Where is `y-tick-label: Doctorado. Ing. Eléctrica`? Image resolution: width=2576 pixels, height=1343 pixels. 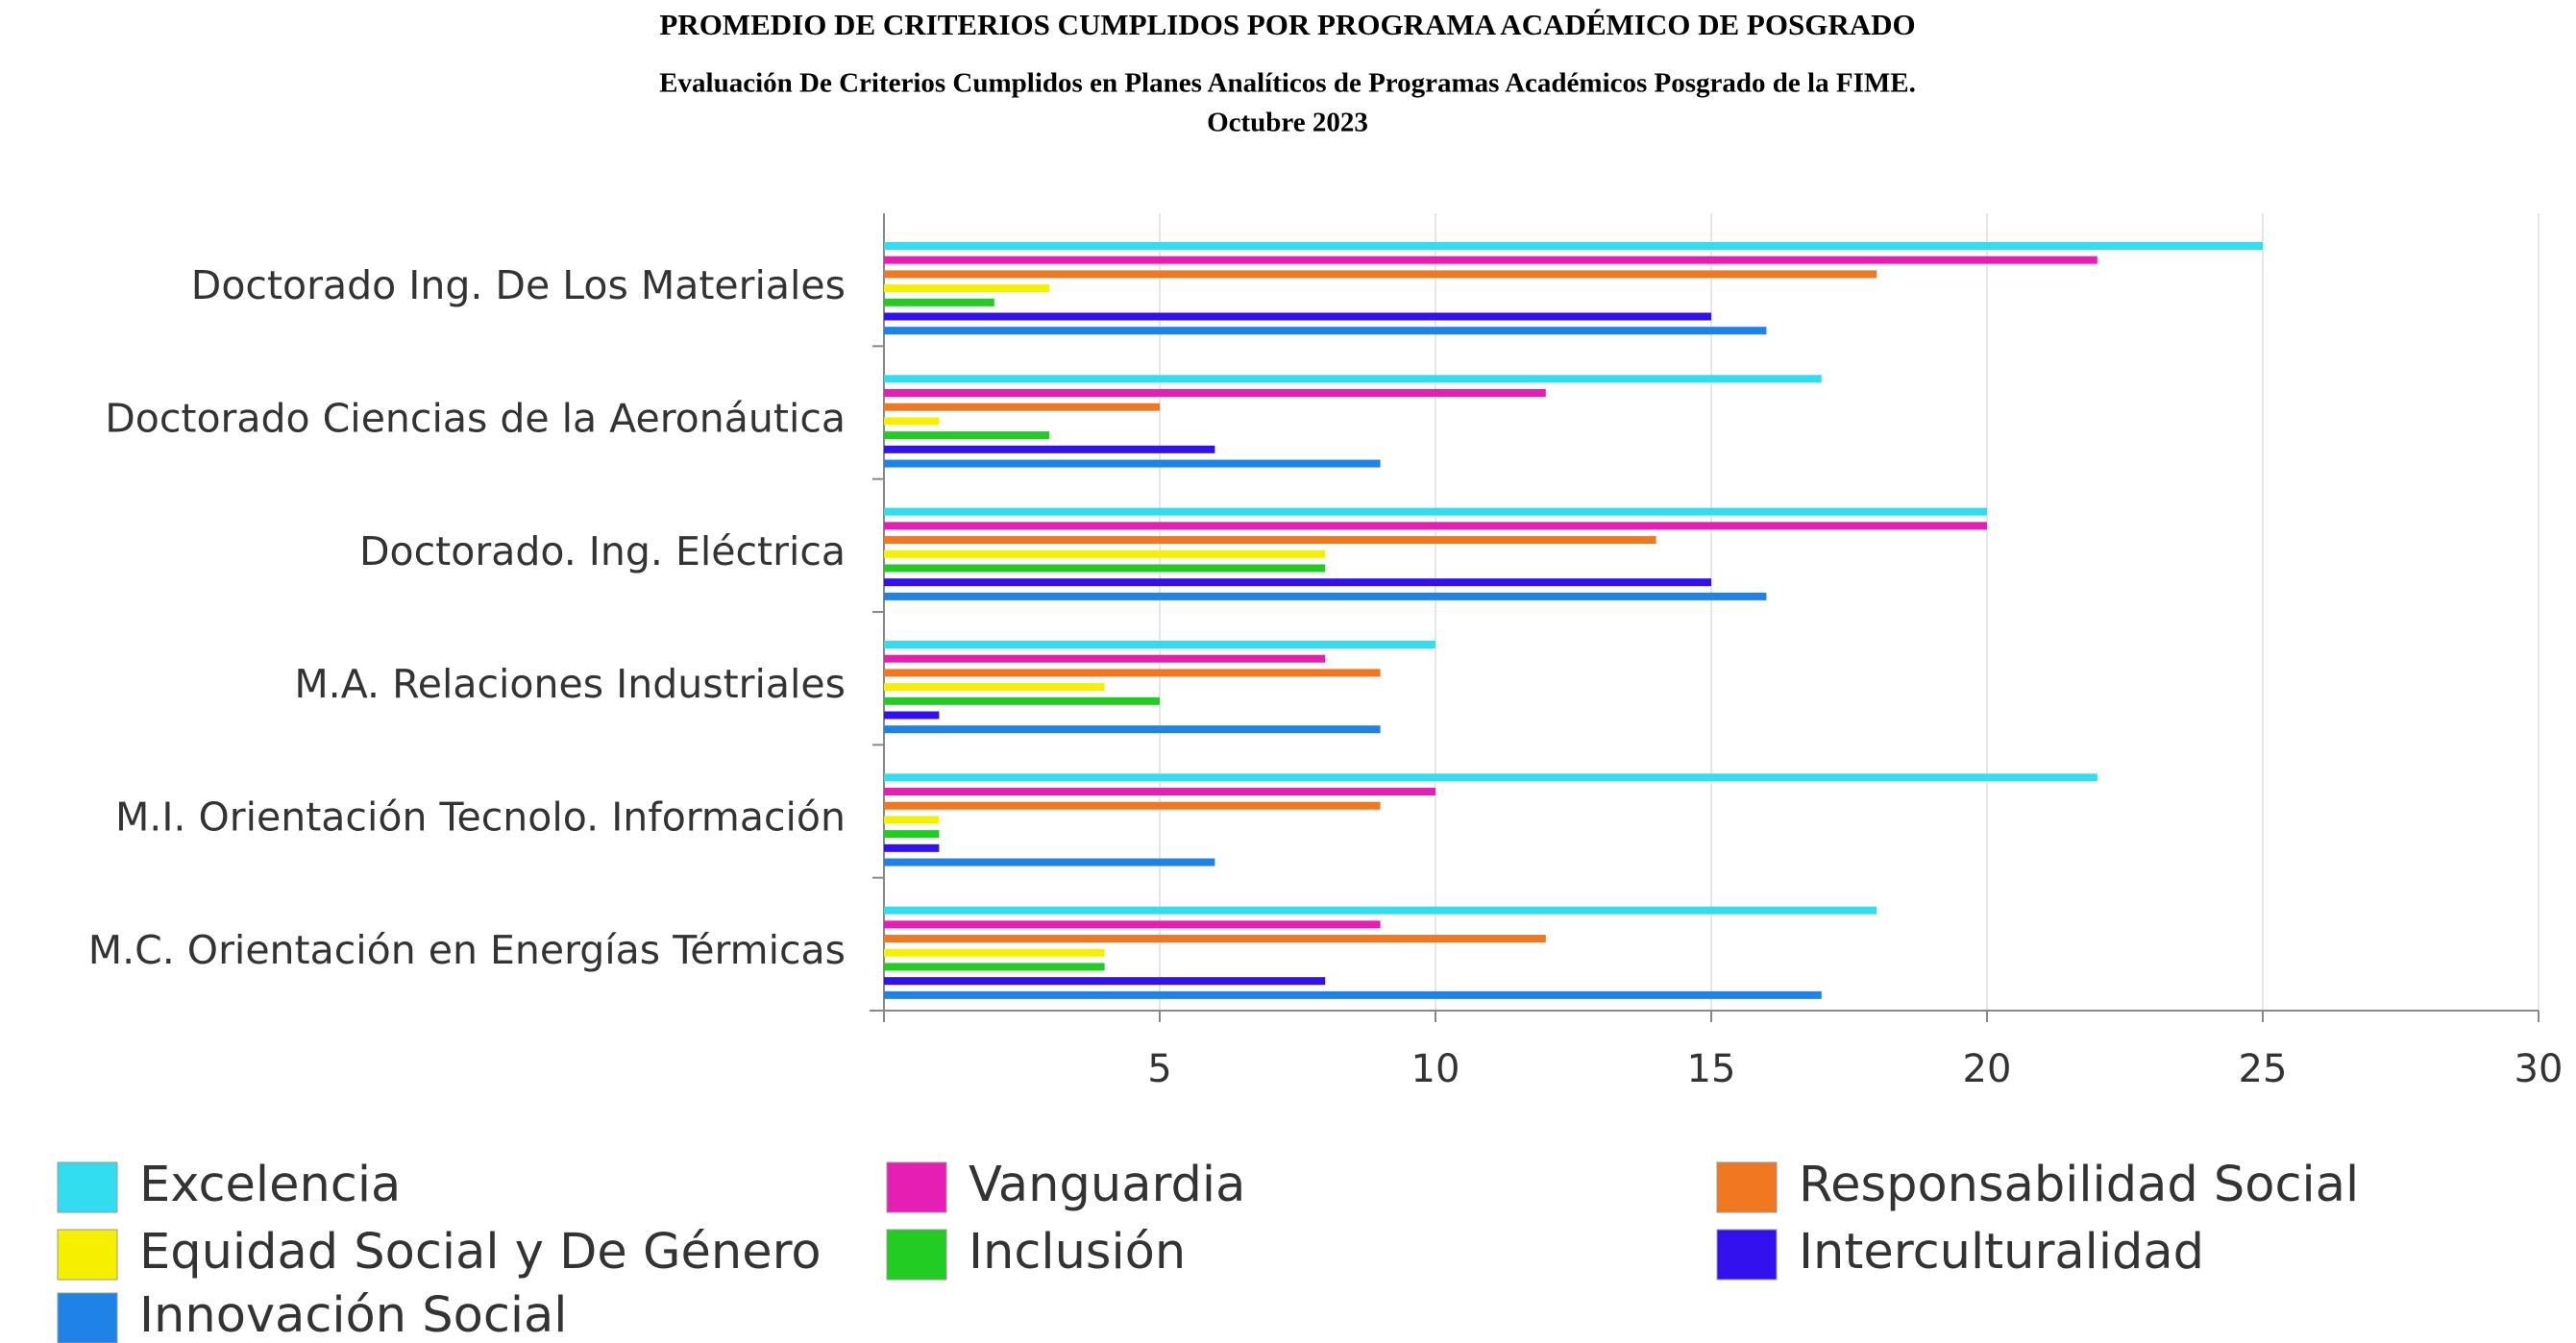
y-tick-label: Doctorado. Ing. Eléctrica is located at coordinates (602, 551).